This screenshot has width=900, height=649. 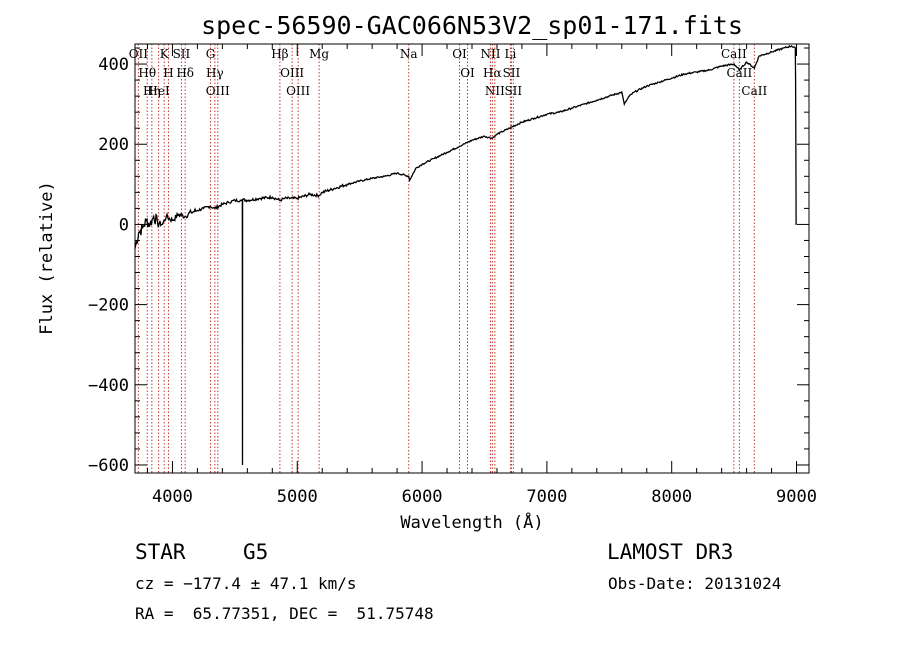 What do you see at coordinates (215, 73) in the screenshot?
I see `spectral-line-label: Hγ` at bounding box center [215, 73].